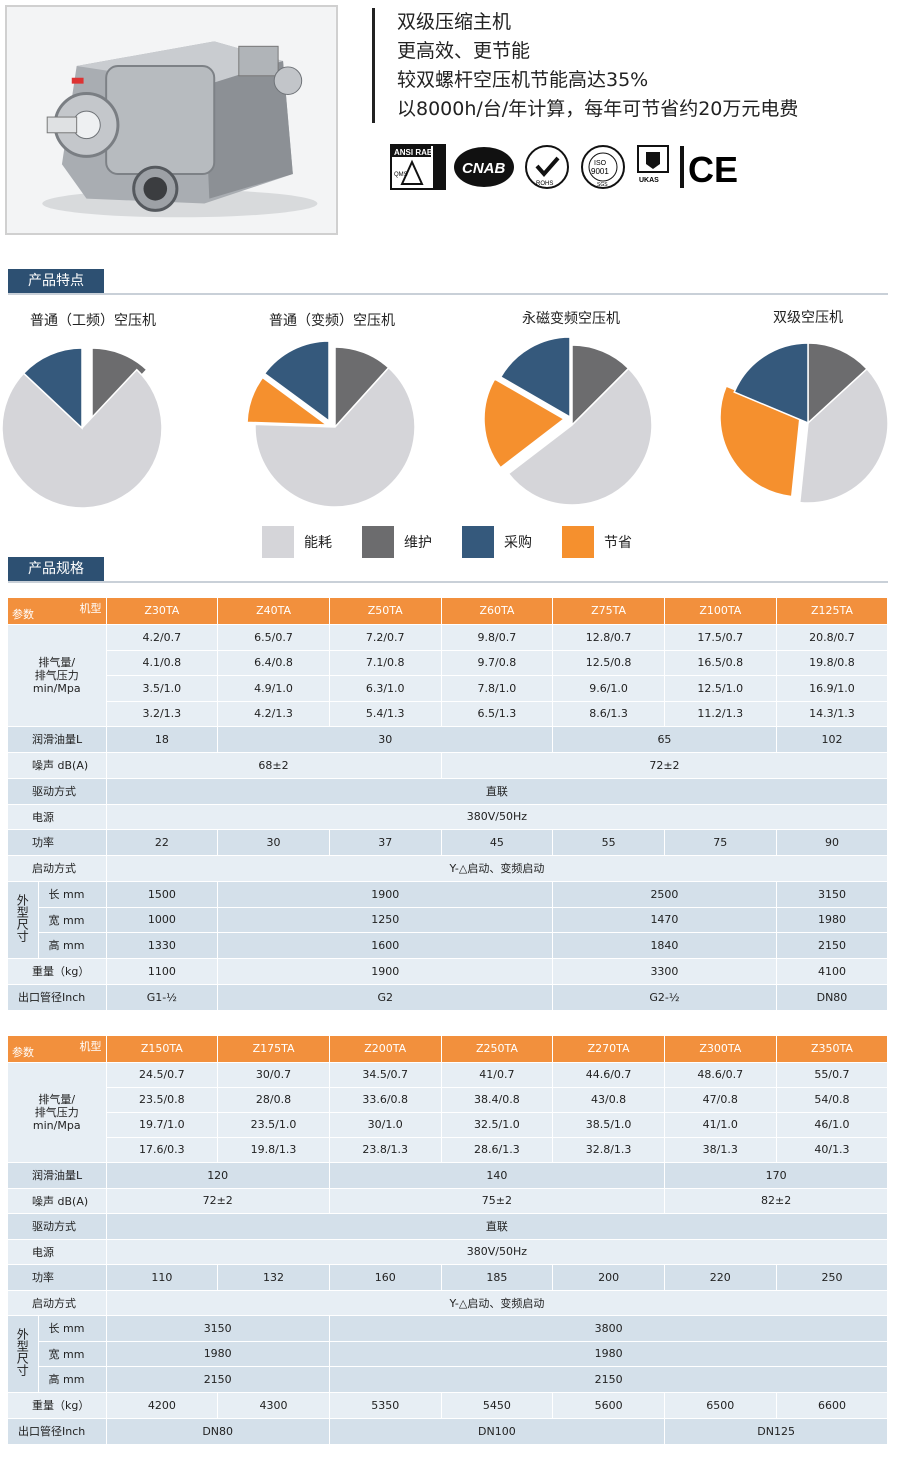 Image resolution: width=900 pixels, height=1459 pixels. What do you see at coordinates (162, 1075) in the screenshot?
I see `table-cell: 24.5/0.7` at bounding box center [162, 1075].